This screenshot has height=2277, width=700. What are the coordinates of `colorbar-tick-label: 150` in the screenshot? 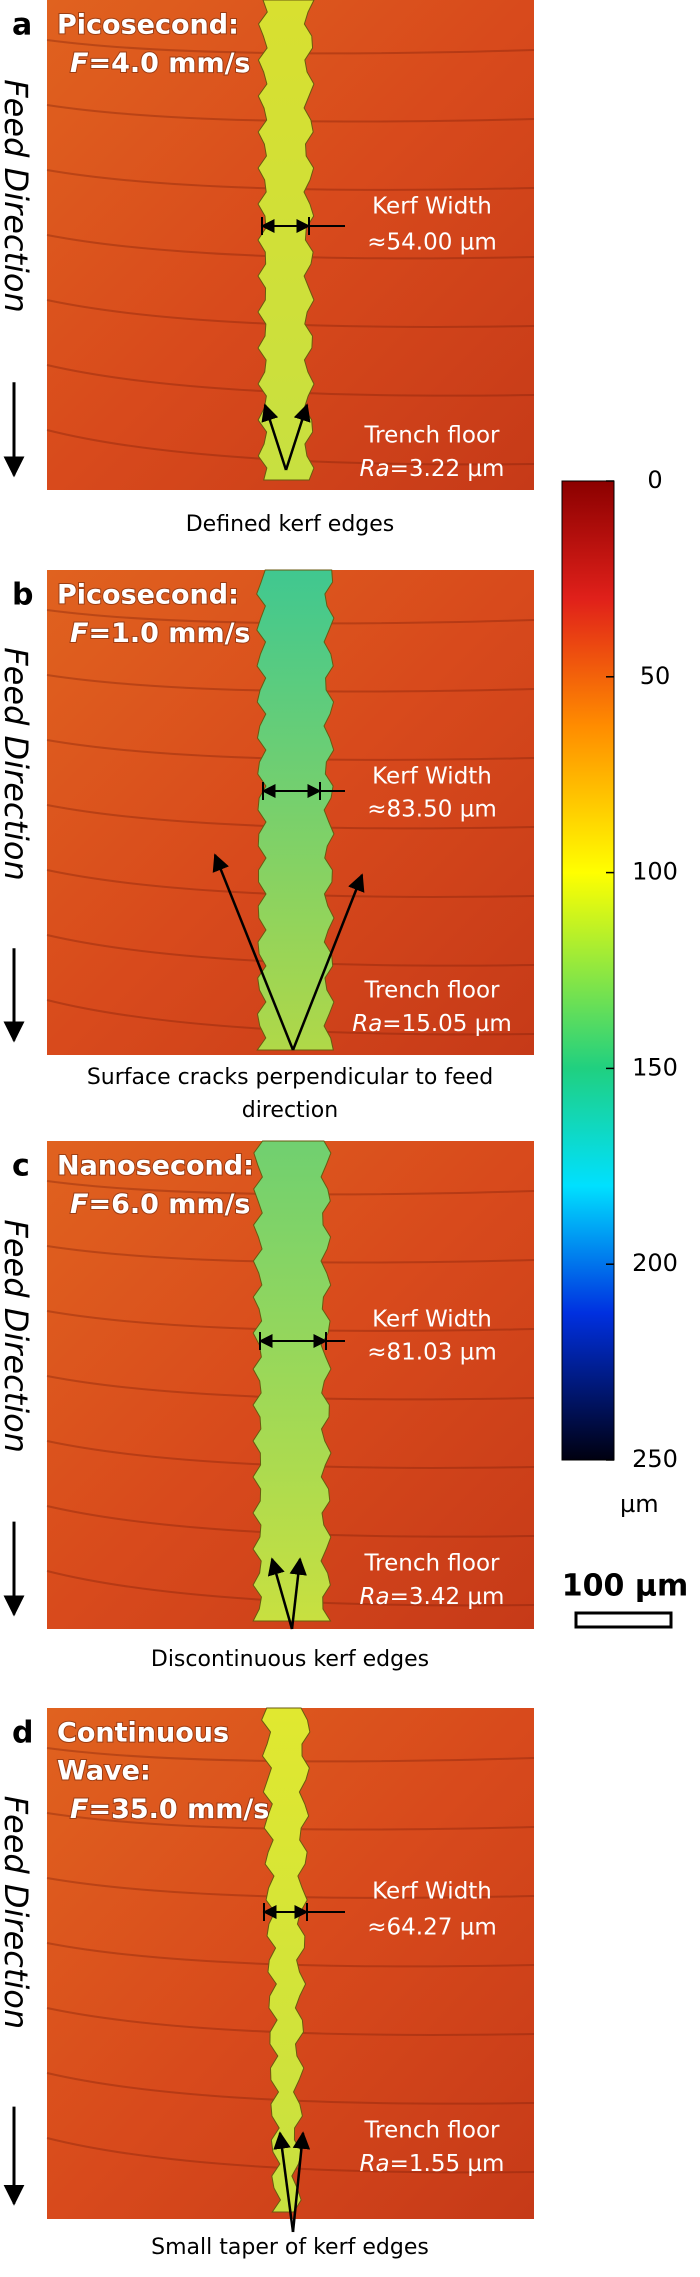 It's located at (655, 1067).